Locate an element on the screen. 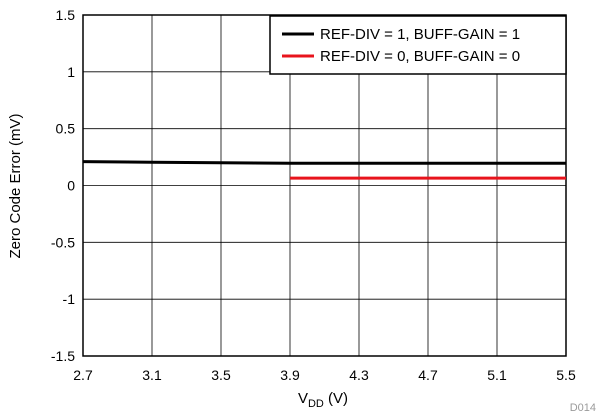 The image size is (600, 414). y-tick-labels: 1.5 1 0.5 0 -0.5 -1 -1.5 is located at coordinates (63, 185).